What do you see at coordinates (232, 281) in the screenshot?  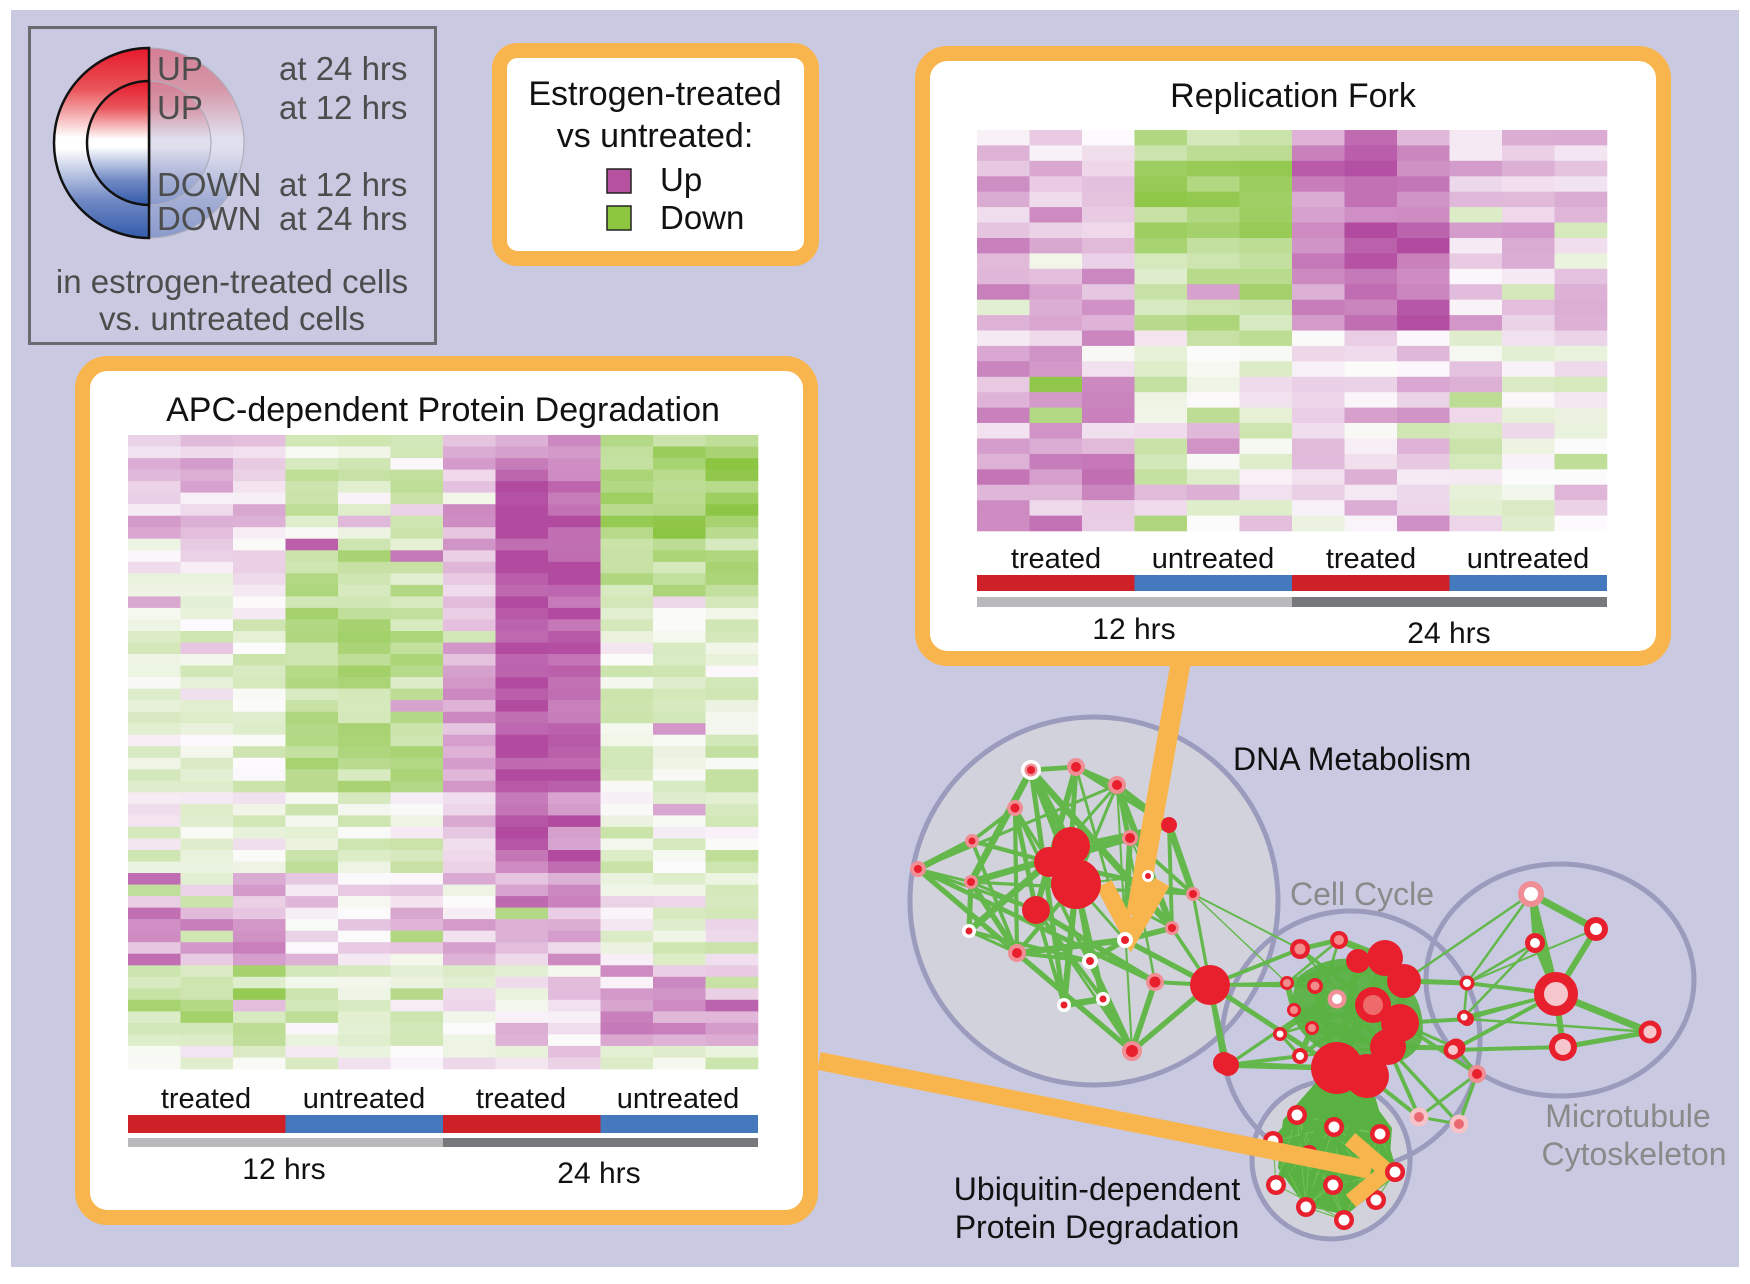 I see `svg-text: in estrogen-treated cells` at bounding box center [232, 281].